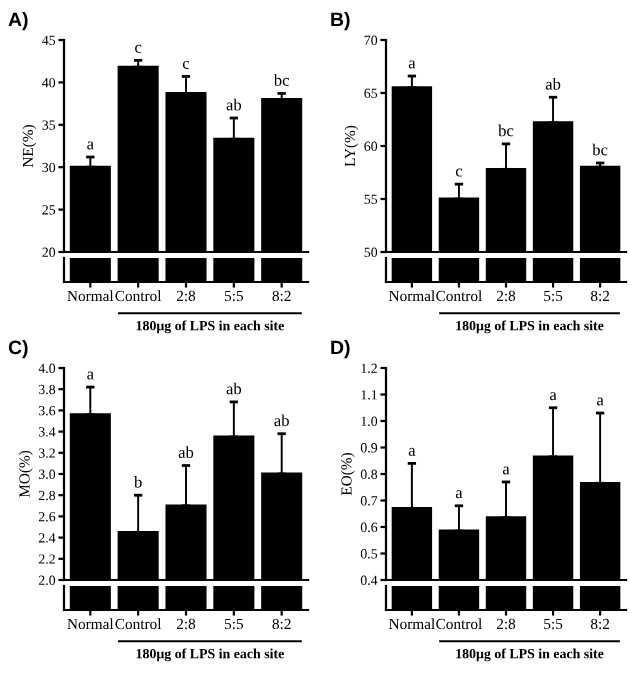  I want to click on chart-title: C), so click(18, 349).